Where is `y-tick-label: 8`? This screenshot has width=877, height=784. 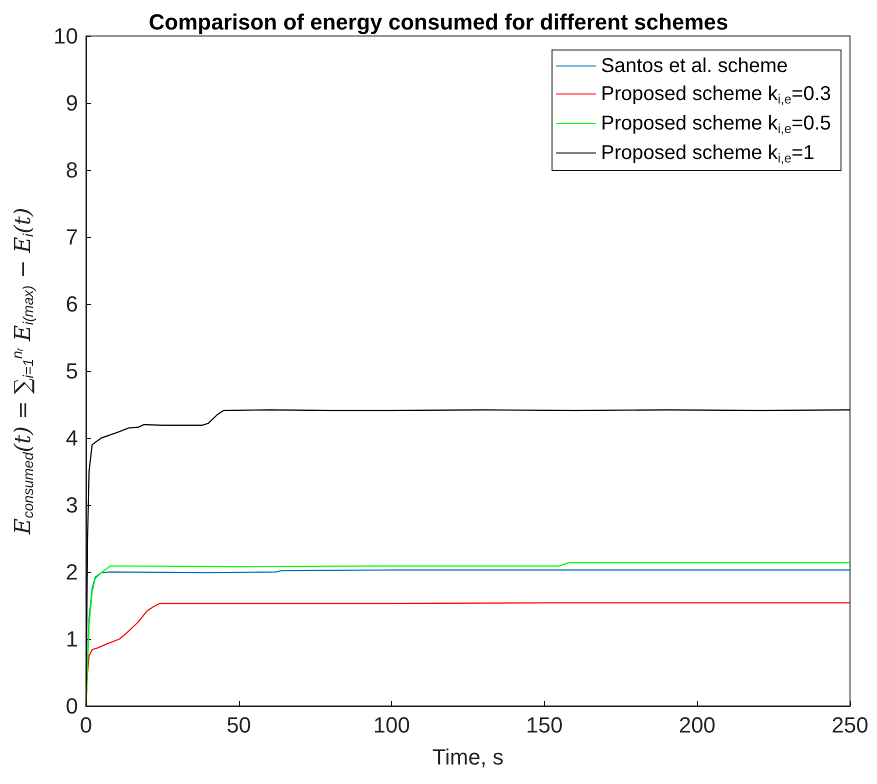 y-tick-label: 8 is located at coordinates (72, 170).